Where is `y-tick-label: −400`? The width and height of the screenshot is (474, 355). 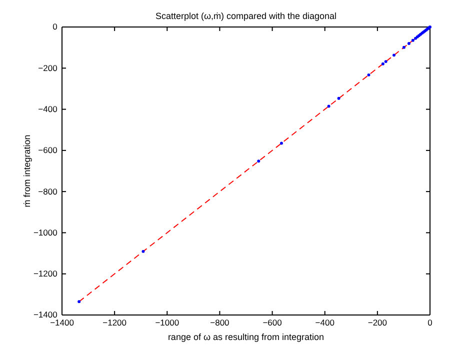
y-tick-label: −400 is located at coordinates (48, 109).